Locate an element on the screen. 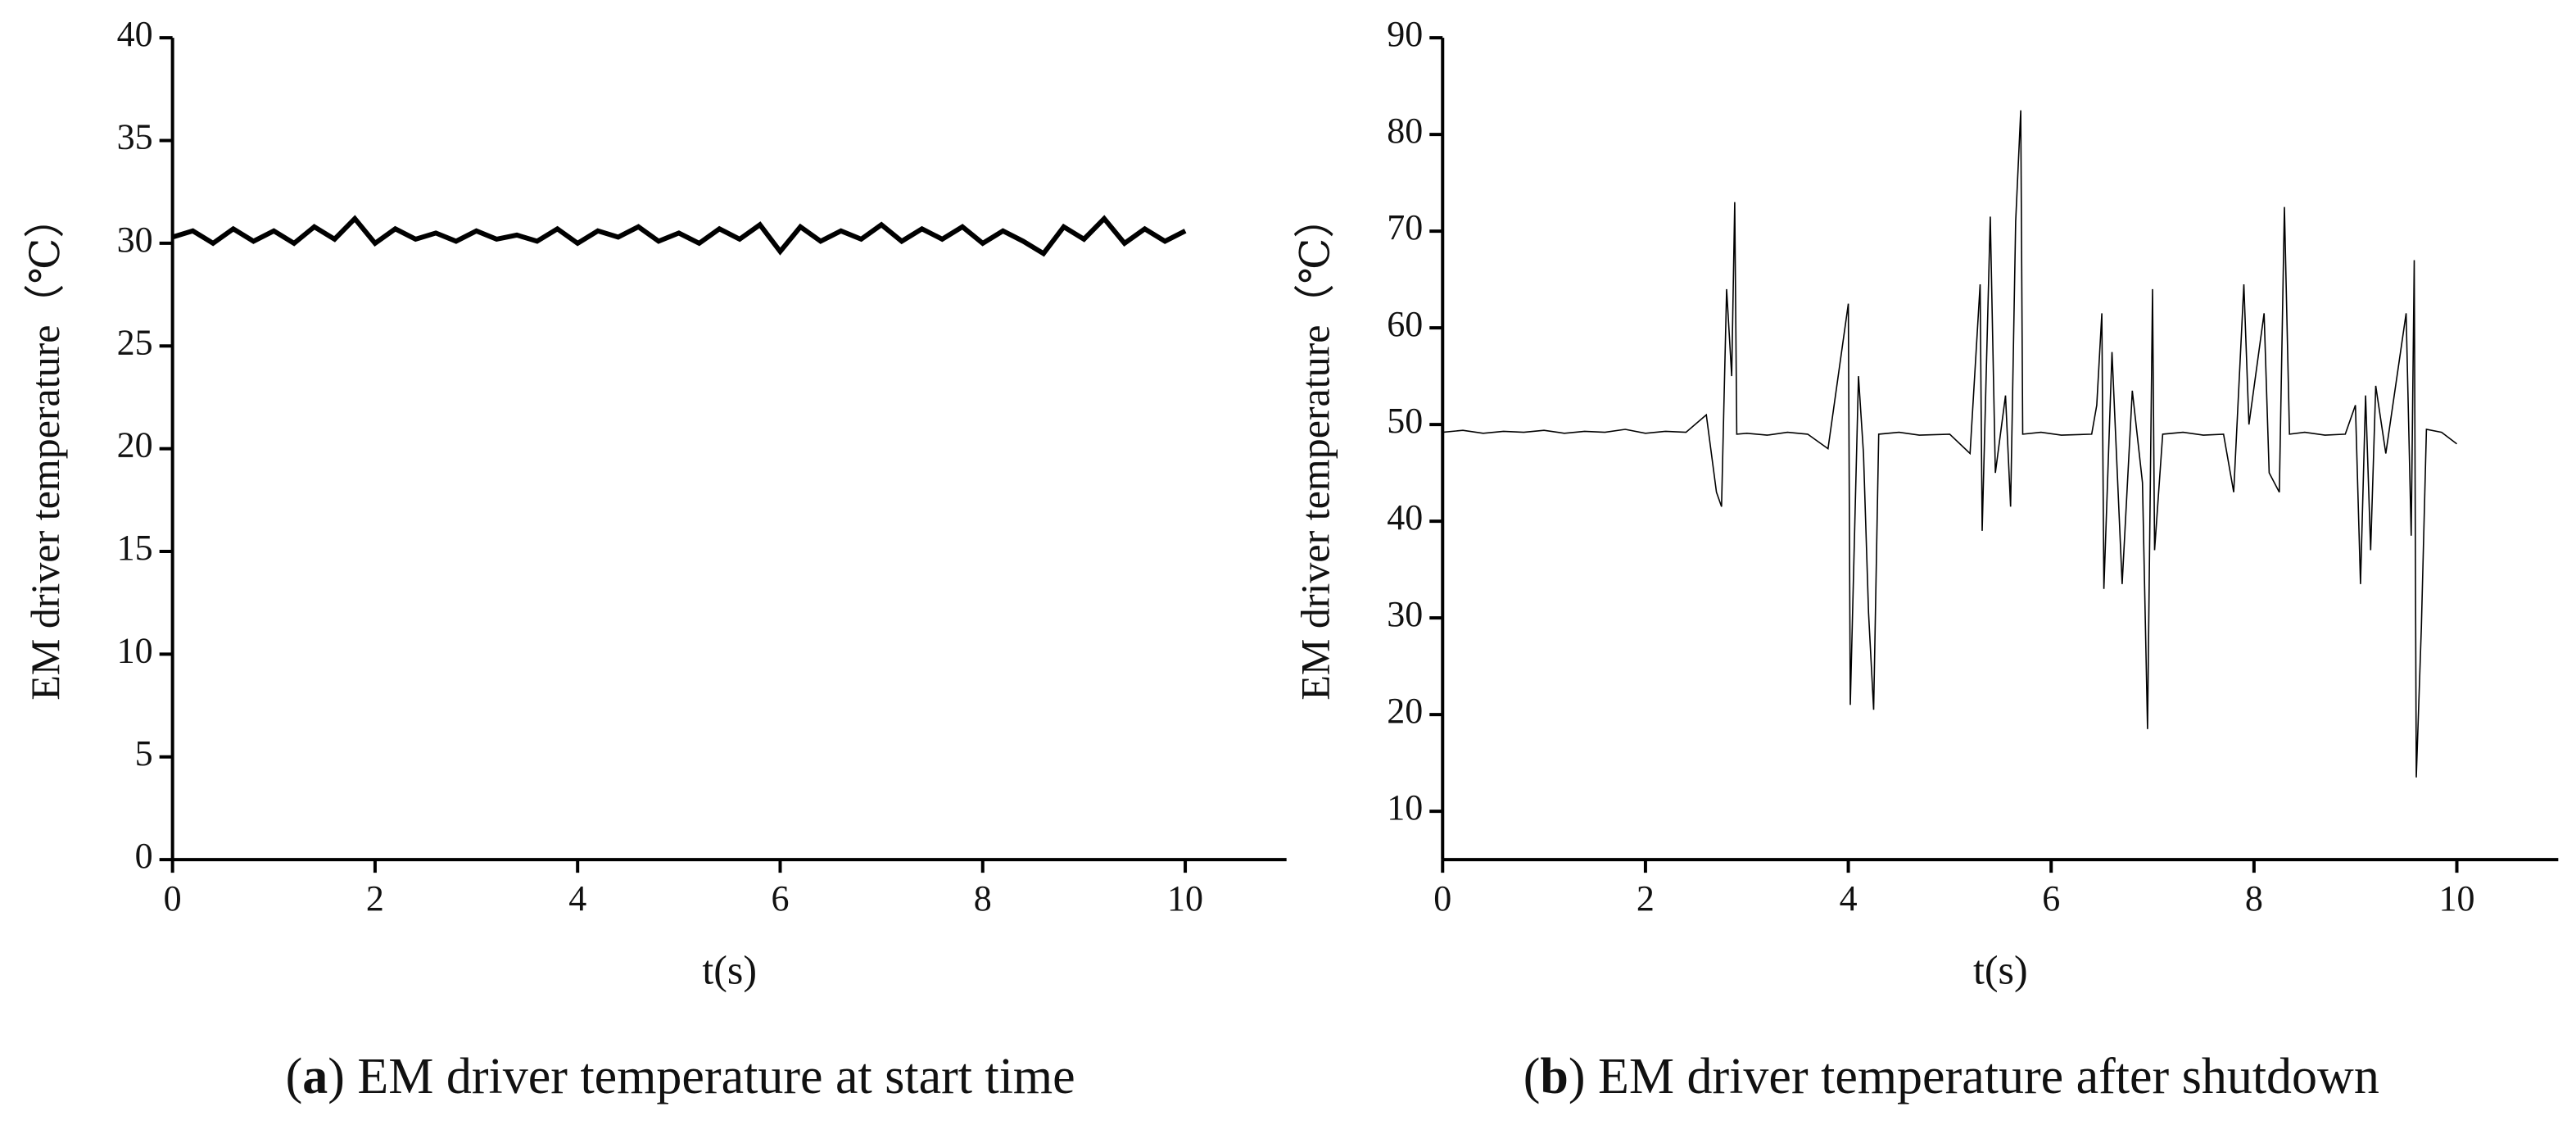 Image resolution: width=2576 pixels, height=1134 pixels. y-tick-label: 15 is located at coordinates (135, 548).